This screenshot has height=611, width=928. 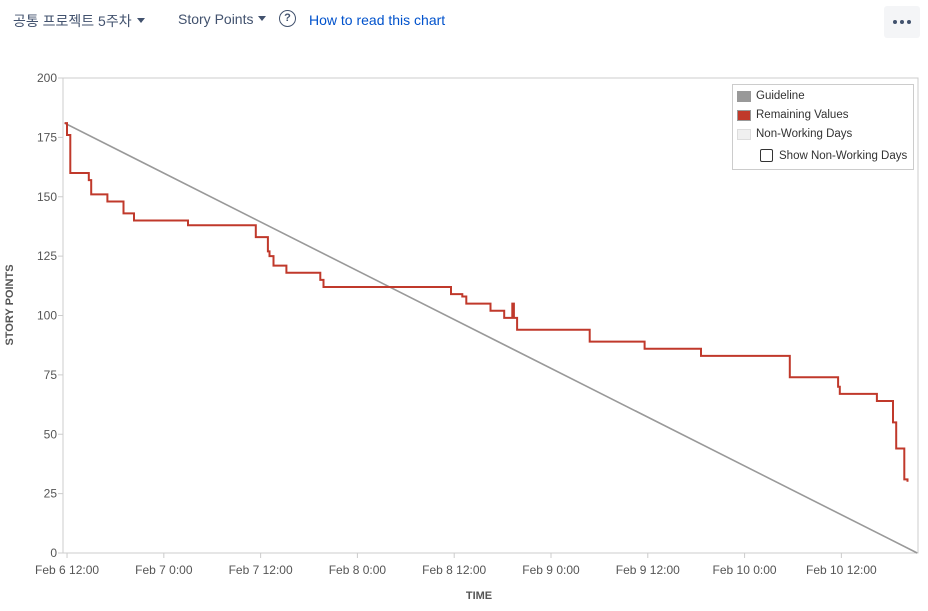 I want to click on y-tick-label: 175, so click(x=47, y=137).